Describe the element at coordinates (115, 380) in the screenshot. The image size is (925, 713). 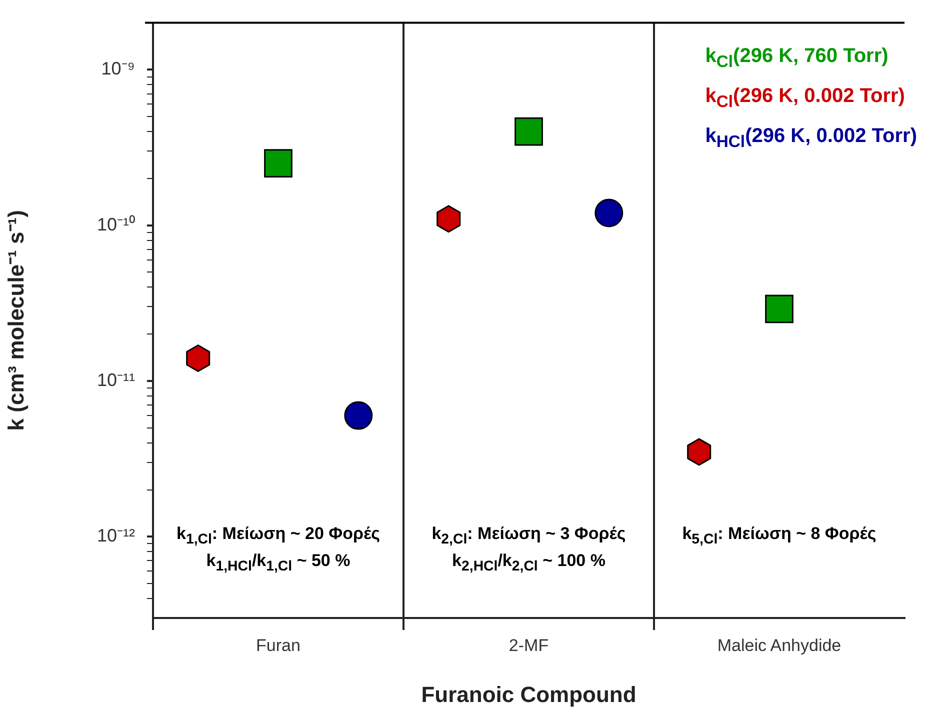
I see `y-tick-label: 10⁻¹¹` at that location.